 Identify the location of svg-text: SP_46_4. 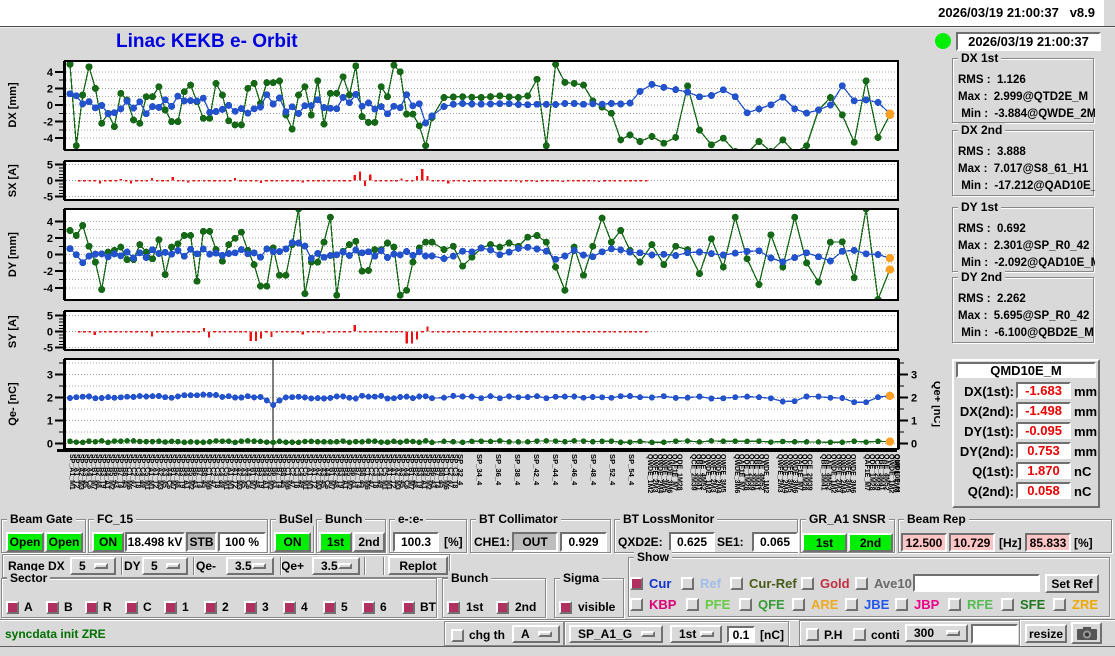
(574, 470).